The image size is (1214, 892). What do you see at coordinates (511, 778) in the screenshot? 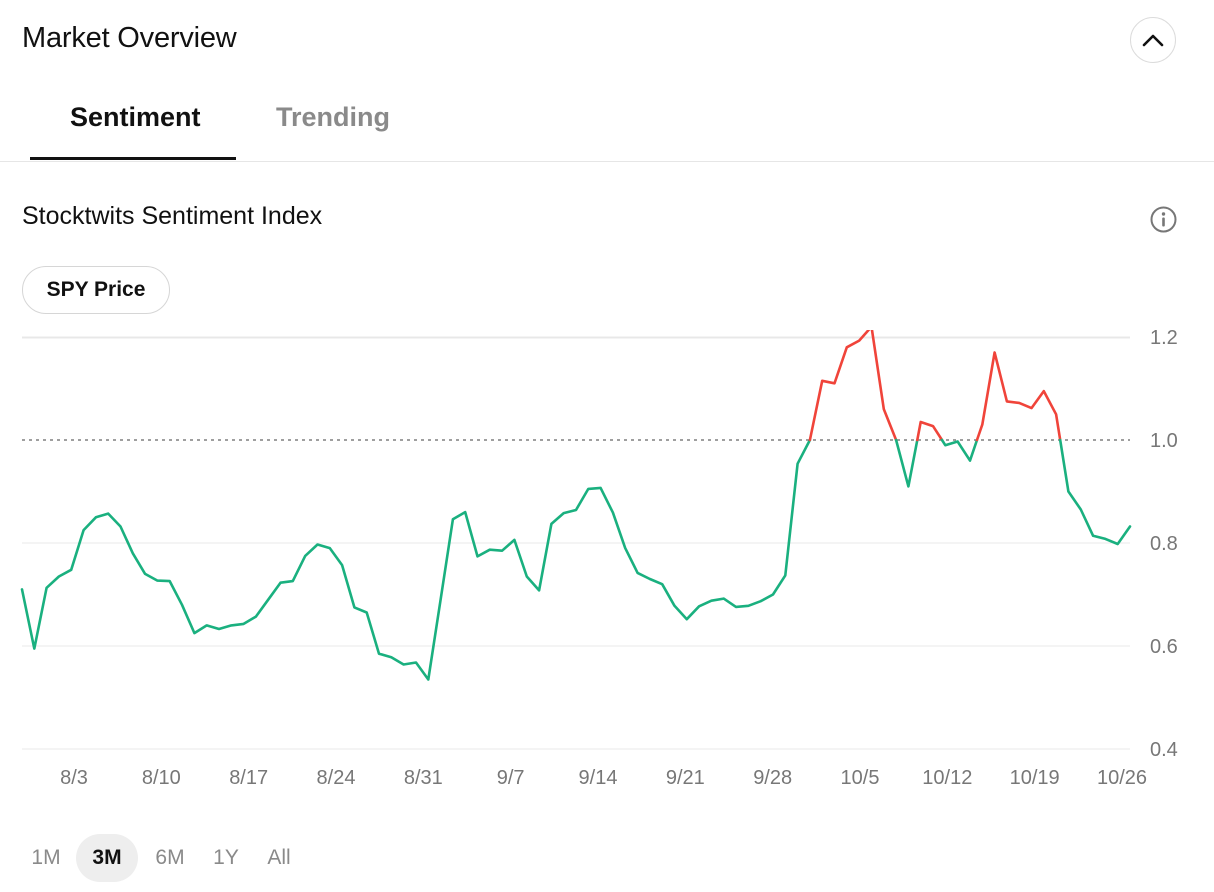
I see `x-tick-label: 9/7` at bounding box center [511, 778].